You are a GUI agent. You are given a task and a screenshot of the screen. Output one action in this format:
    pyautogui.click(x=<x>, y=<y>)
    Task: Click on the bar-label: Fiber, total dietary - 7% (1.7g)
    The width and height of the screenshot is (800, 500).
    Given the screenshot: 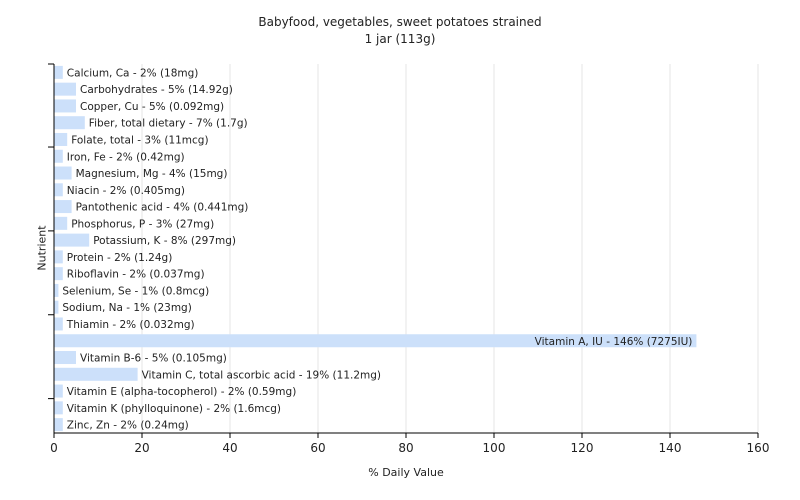 What is the action you would take?
    pyautogui.click(x=168, y=124)
    